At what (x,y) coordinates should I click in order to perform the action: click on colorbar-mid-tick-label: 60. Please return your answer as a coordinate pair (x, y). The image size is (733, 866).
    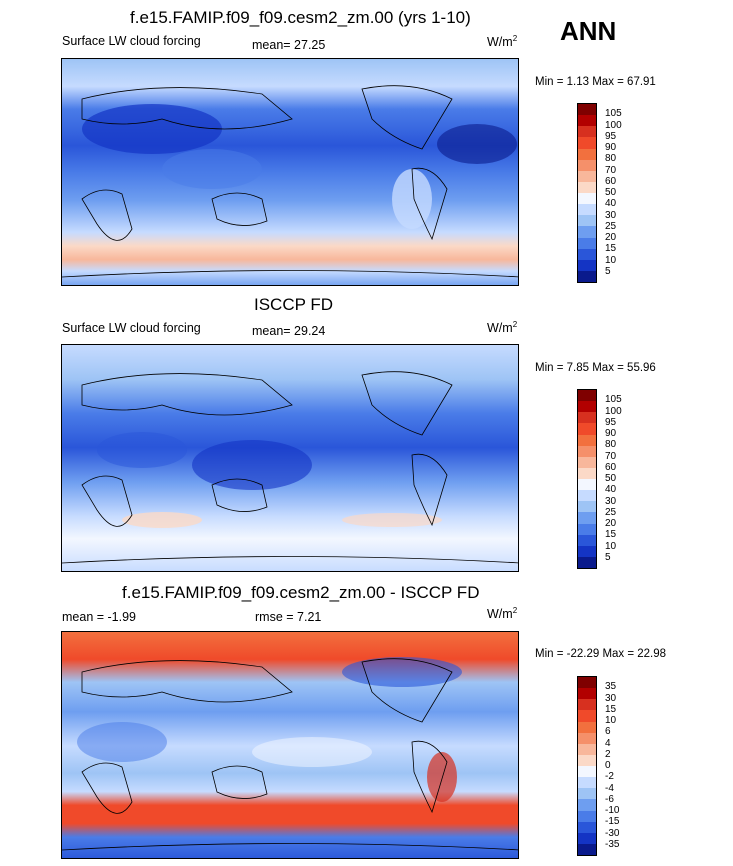
    Looking at the image, I should click on (611, 467).